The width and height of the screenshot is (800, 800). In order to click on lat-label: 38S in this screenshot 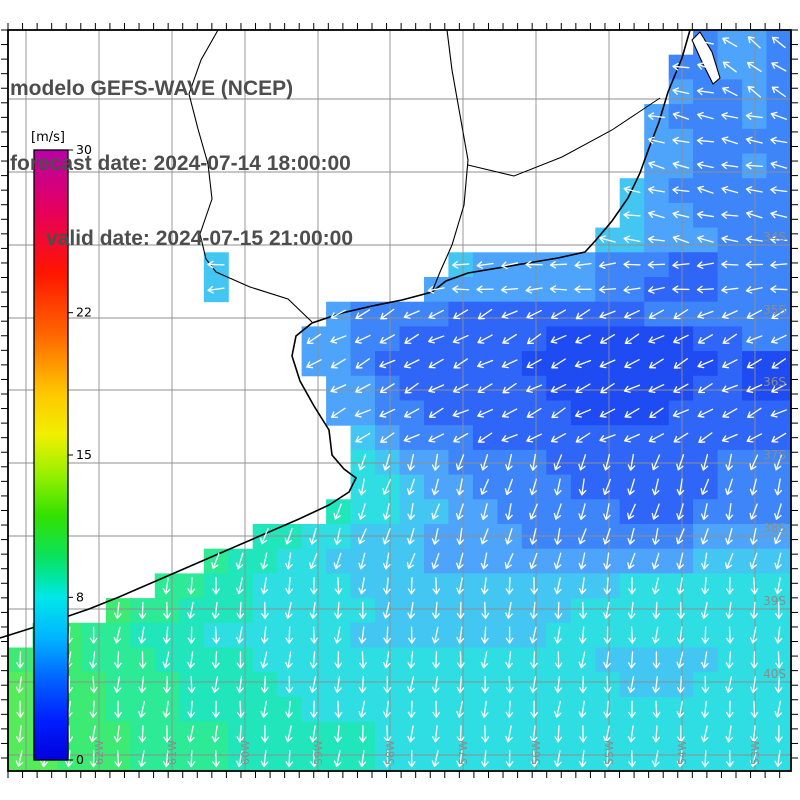, I will do `click(774, 528)`.